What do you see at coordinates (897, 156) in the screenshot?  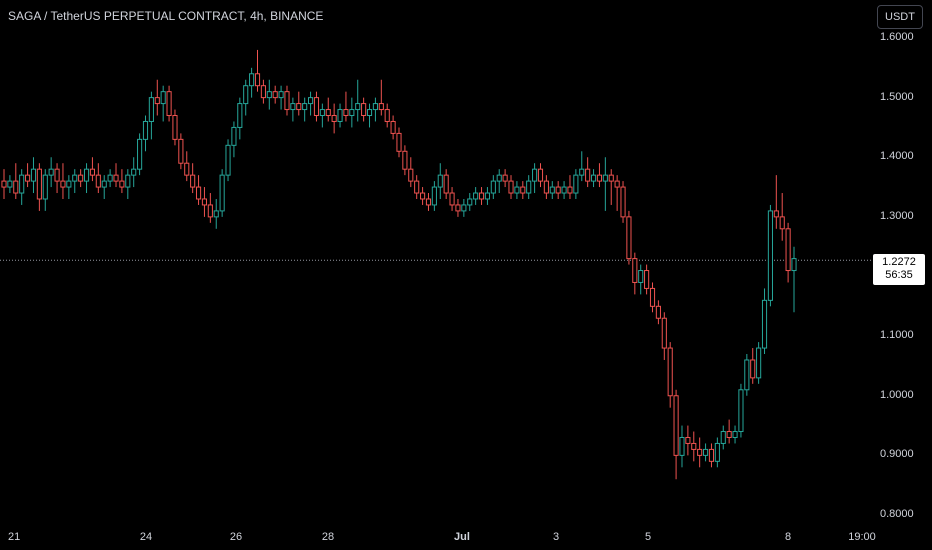 I see `price-tick-label: 1.4000` at bounding box center [897, 156].